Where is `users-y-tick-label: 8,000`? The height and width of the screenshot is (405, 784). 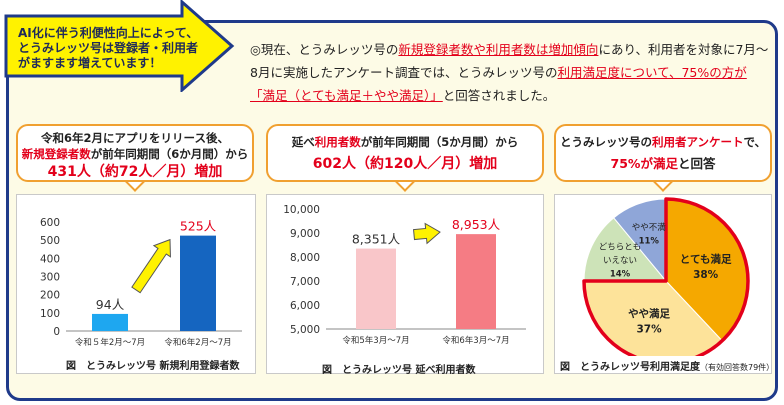
users-y-tick-label: 8,000 is located at coordinates (305, 258).